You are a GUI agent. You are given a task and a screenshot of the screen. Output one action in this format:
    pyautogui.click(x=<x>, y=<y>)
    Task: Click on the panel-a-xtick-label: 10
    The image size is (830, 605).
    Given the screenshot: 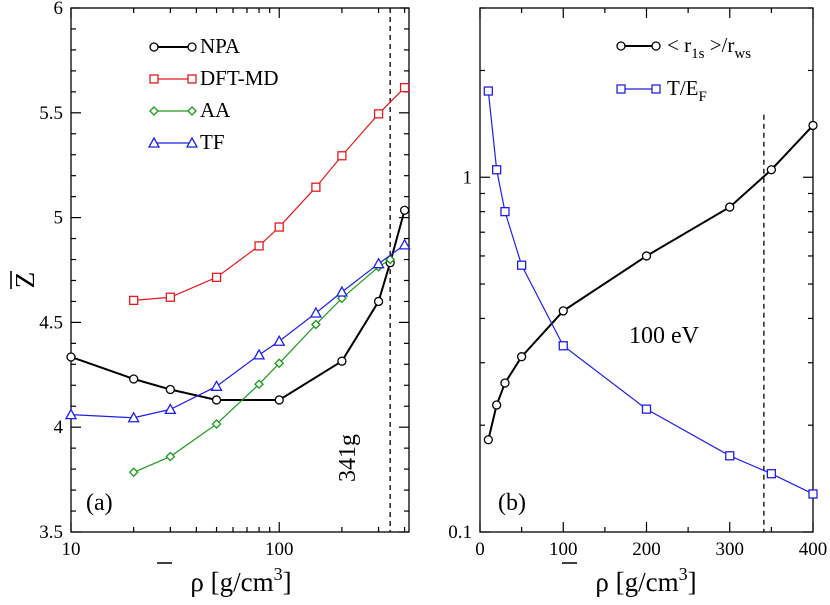 What is the action you would take?
    pyautogui.click(x=71, y=549)
    